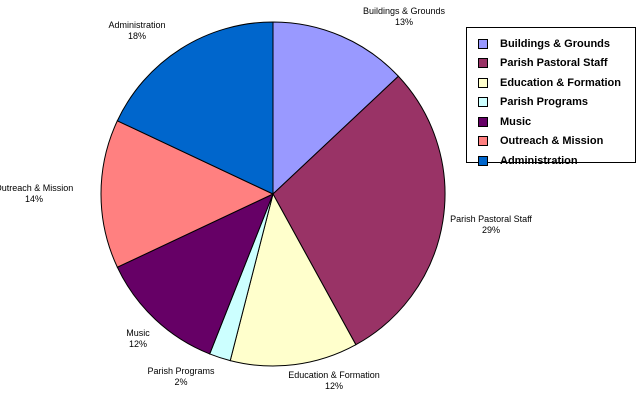 This screenshot has height=394, width=643. I want to click on legend-label: Parish Pastoral Staff, so click(554, 63).